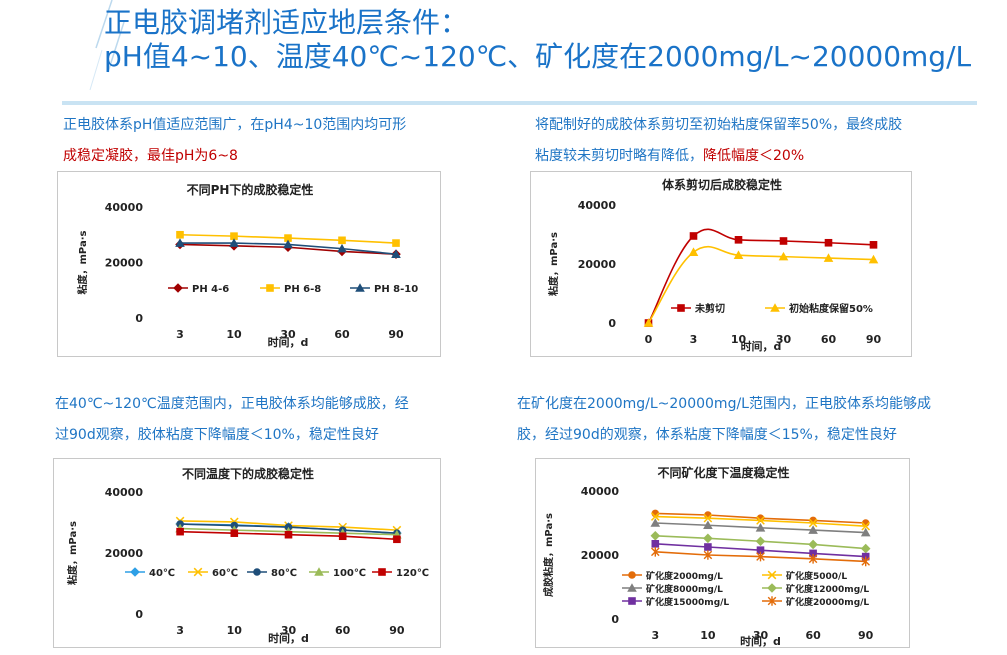 This screenshot has height=655, width=1007. What do you see at coordinates (709, 308) in the screenshot?
I see `legend-label: 未剪切` at bounding box center [709, 308].